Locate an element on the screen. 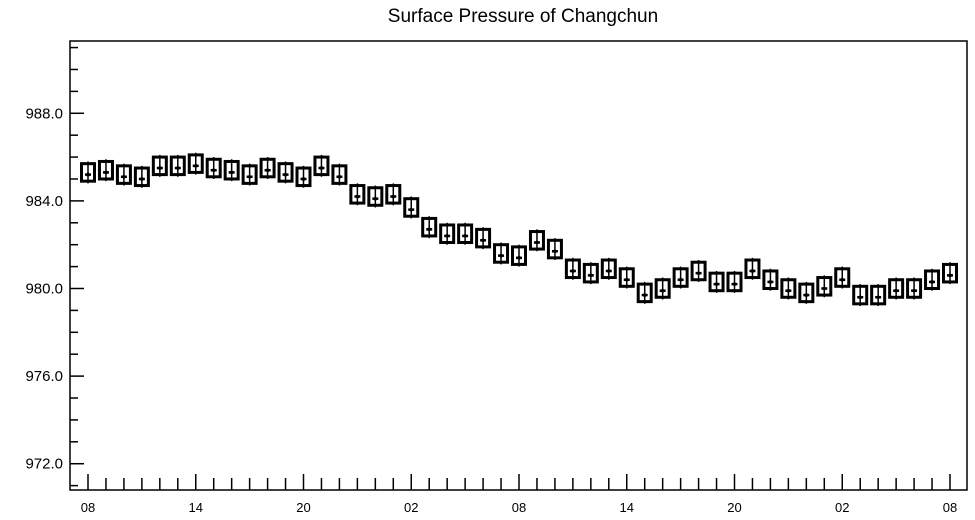 The image size is (975, 520). chart-title: Surface Pressure of Changchun is located at coordinates (523, 16).